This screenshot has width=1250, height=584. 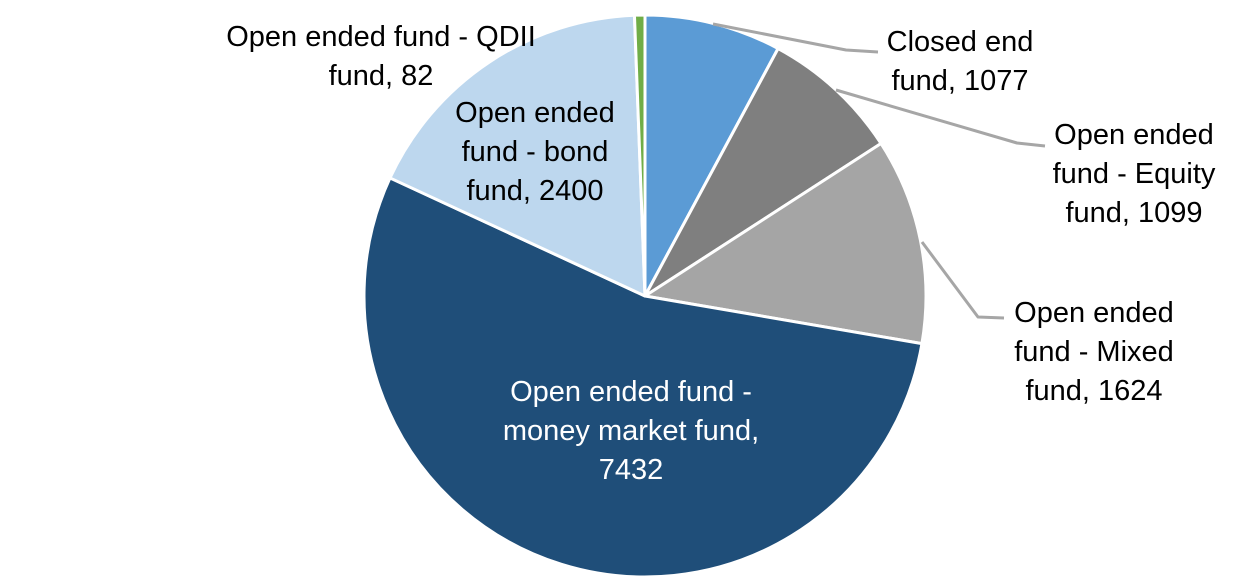 What do you see at coordinates (940, 118) in the screenshot?
I see `leader-line-equity-fund` at bounding box center [940, 118].